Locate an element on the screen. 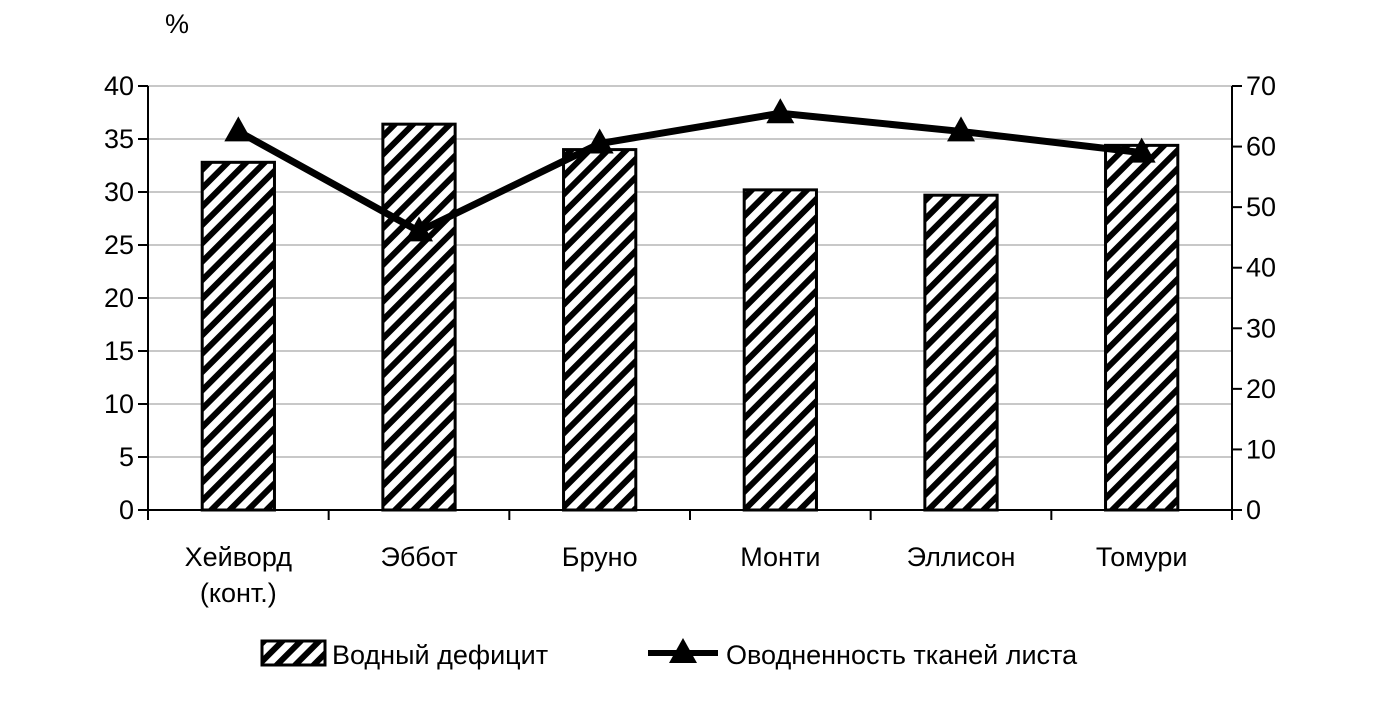  y-left-tick-label: 10 is located at coordinates (119, 404).